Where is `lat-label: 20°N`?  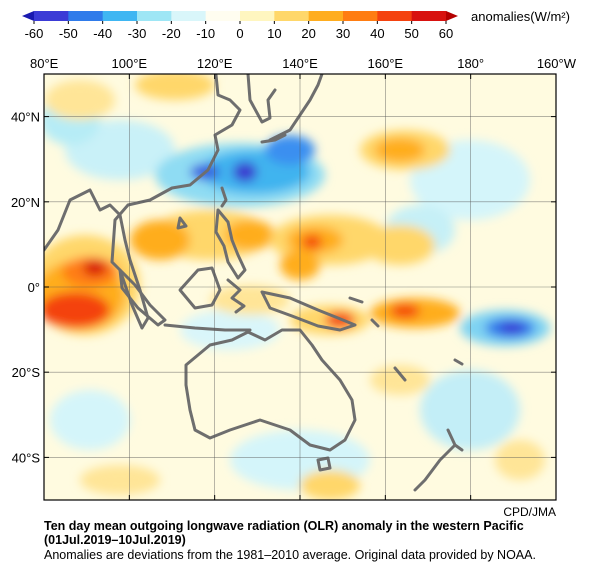
lat-label: 20°N is located at coordinates (25, 202).